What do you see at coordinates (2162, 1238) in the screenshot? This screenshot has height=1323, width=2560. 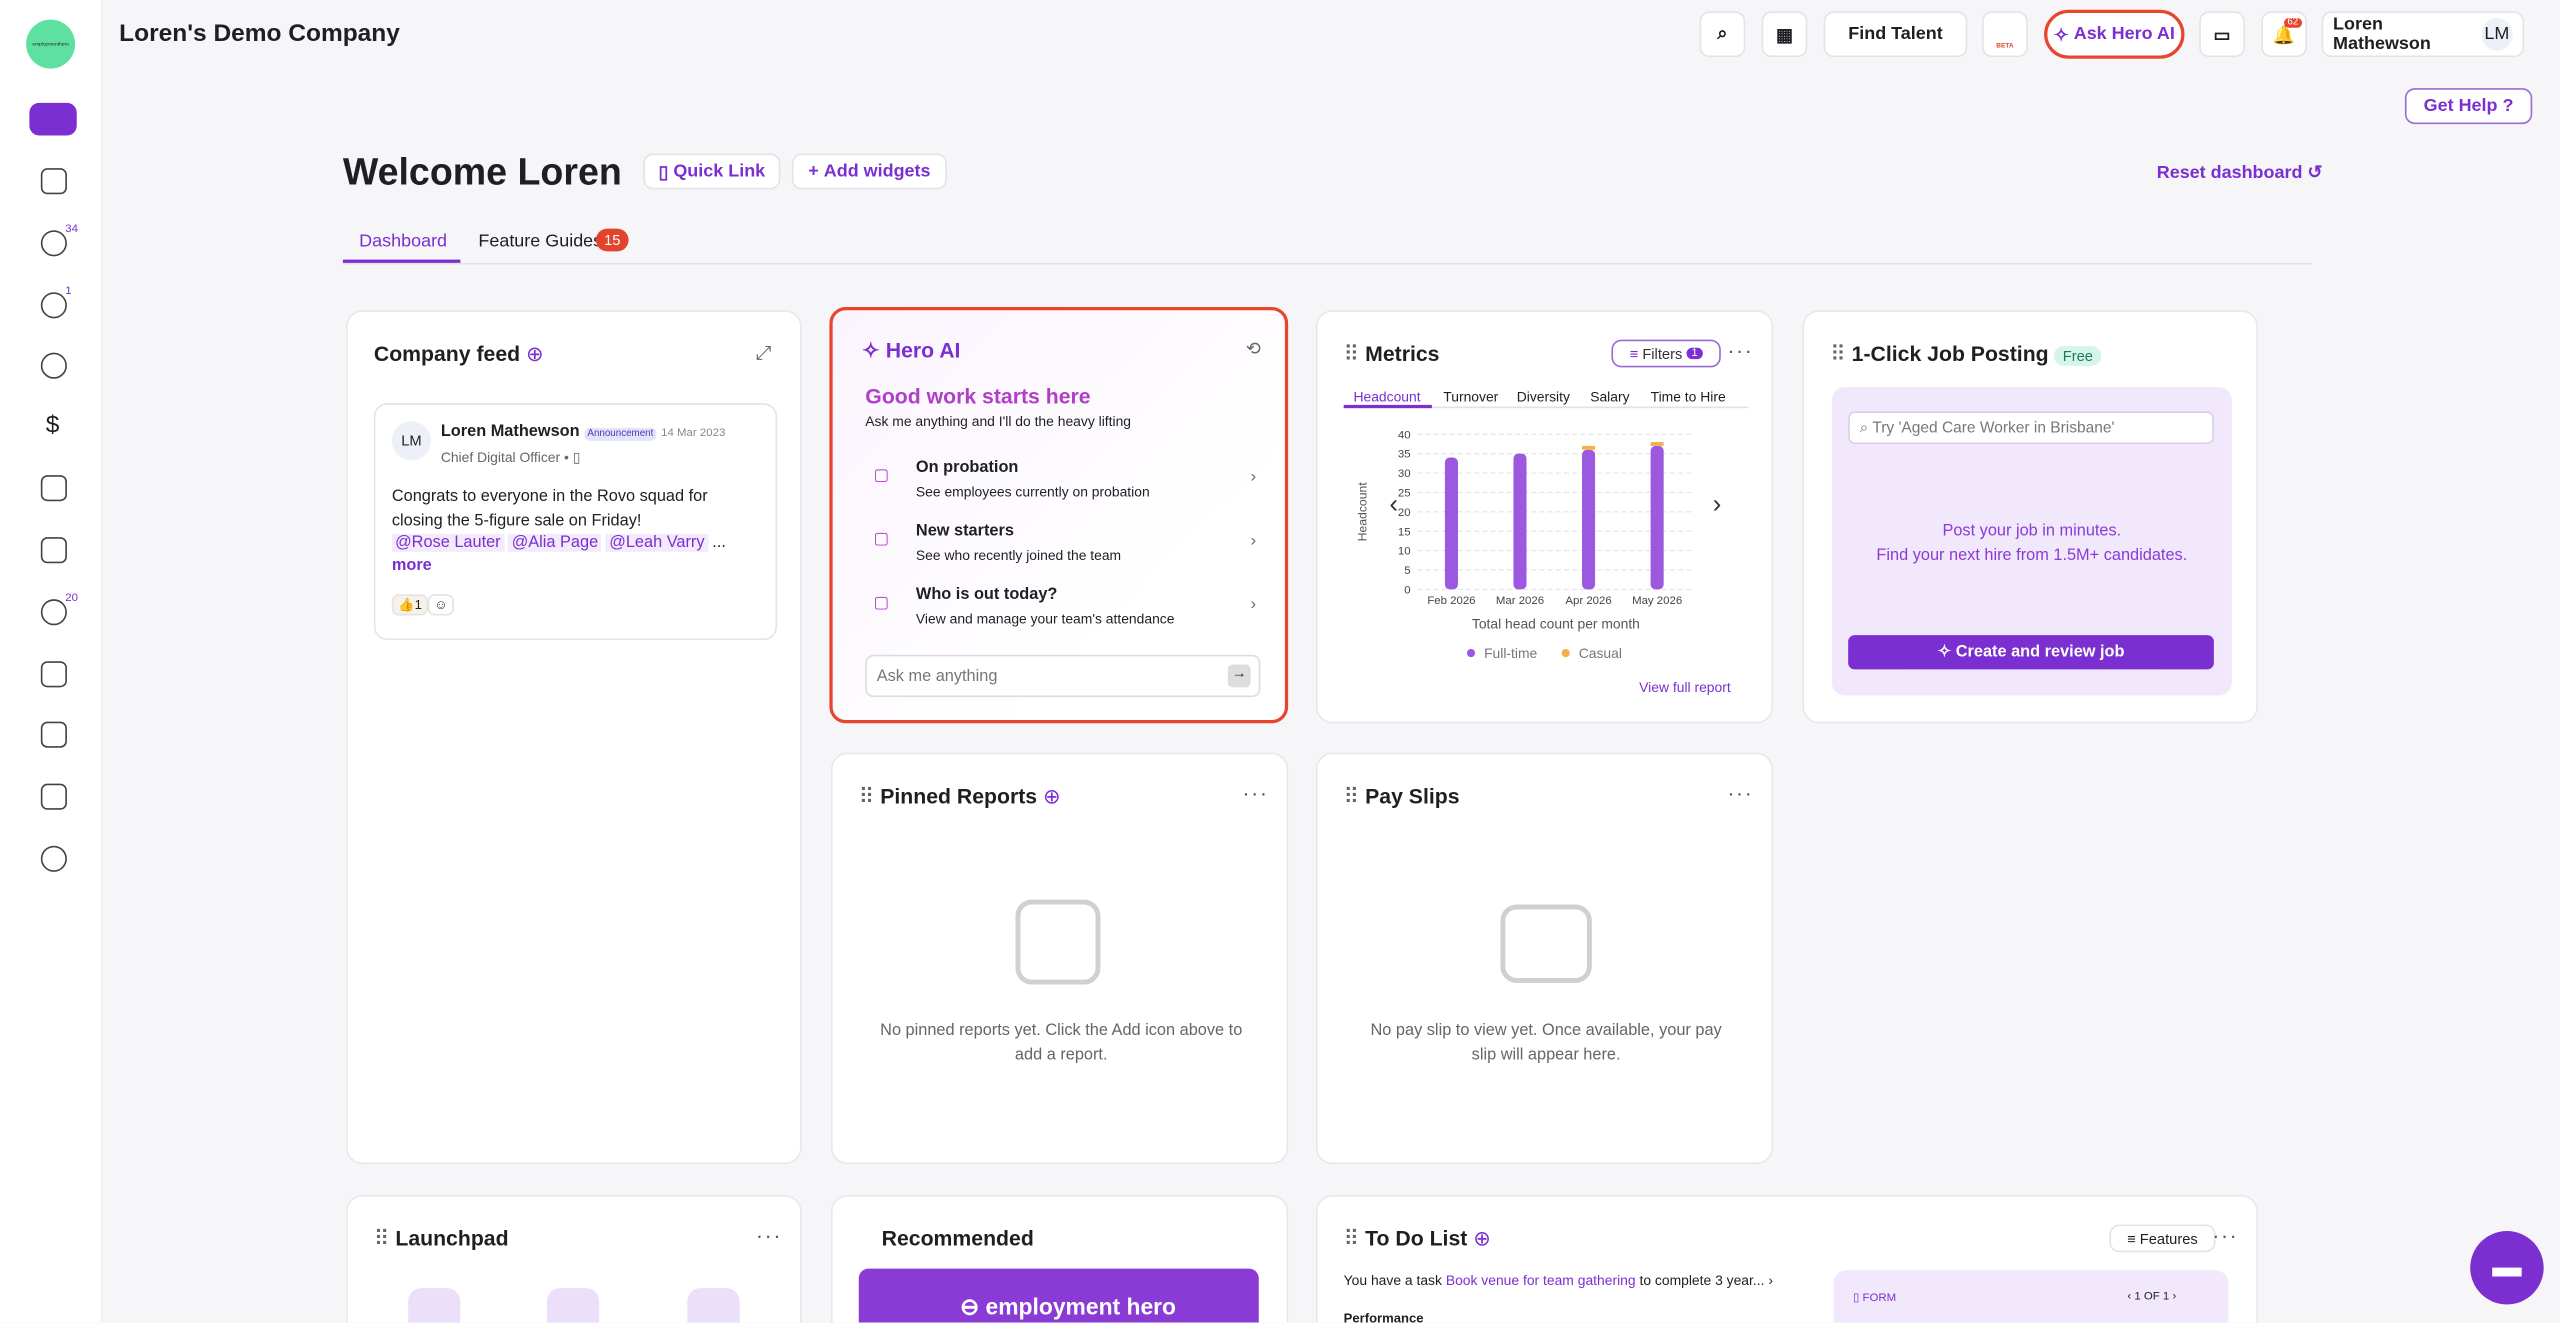 I see `features-button: ≡ Features` at bounding box center [2162, 1238].